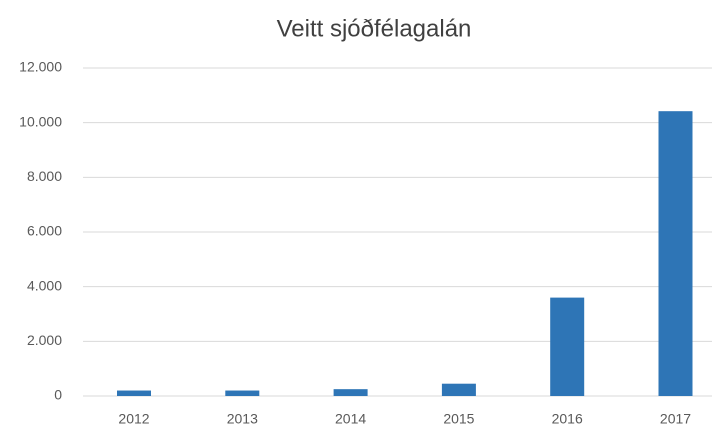 Image resolution: width=722 pixels, height=428 pixels. I want to click on y-tick-label: 6.000, so click(44, 231).